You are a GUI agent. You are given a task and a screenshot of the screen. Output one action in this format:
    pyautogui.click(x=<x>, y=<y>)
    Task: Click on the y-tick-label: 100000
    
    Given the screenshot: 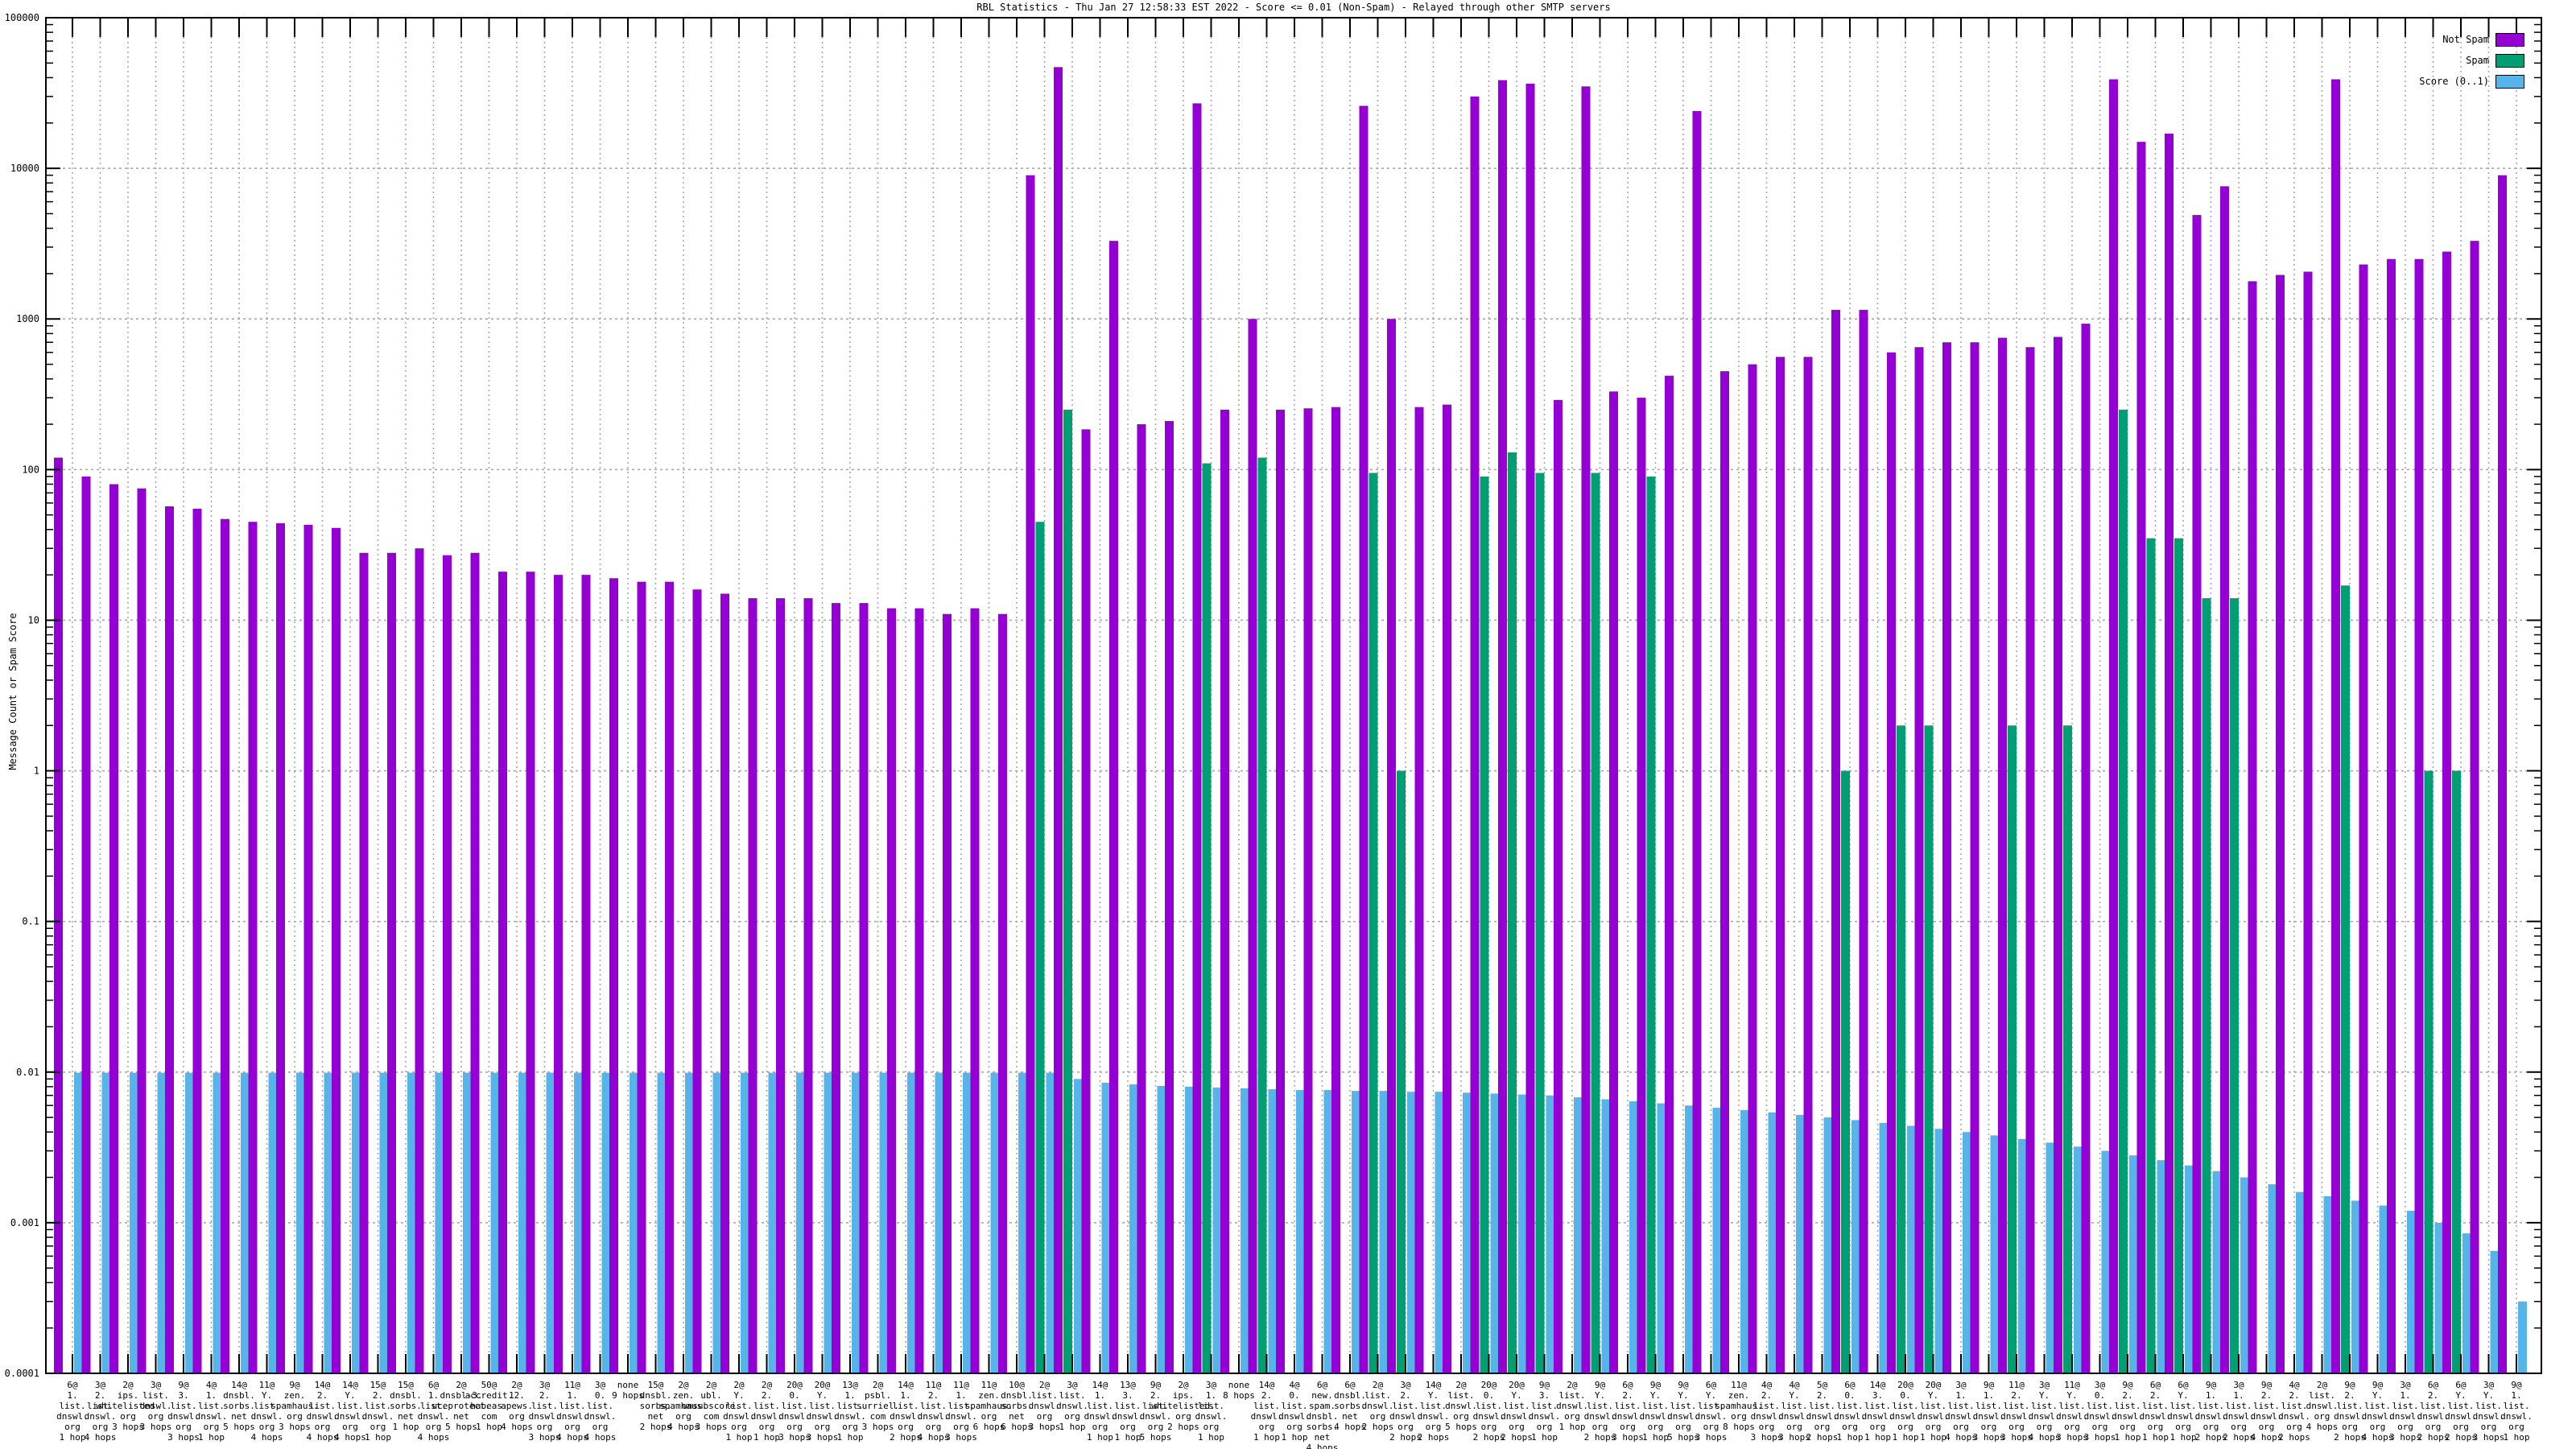 What is the action you would take?
    pyautogui.click(x=22, y=17)
    